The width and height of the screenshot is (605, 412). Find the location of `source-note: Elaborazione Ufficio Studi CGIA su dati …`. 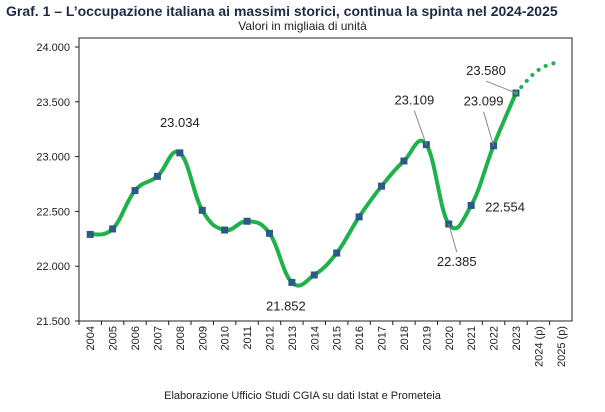

source-note: Elaborazione Ufficio Studi CGIA su dati … is located at coordinates (302, 396).